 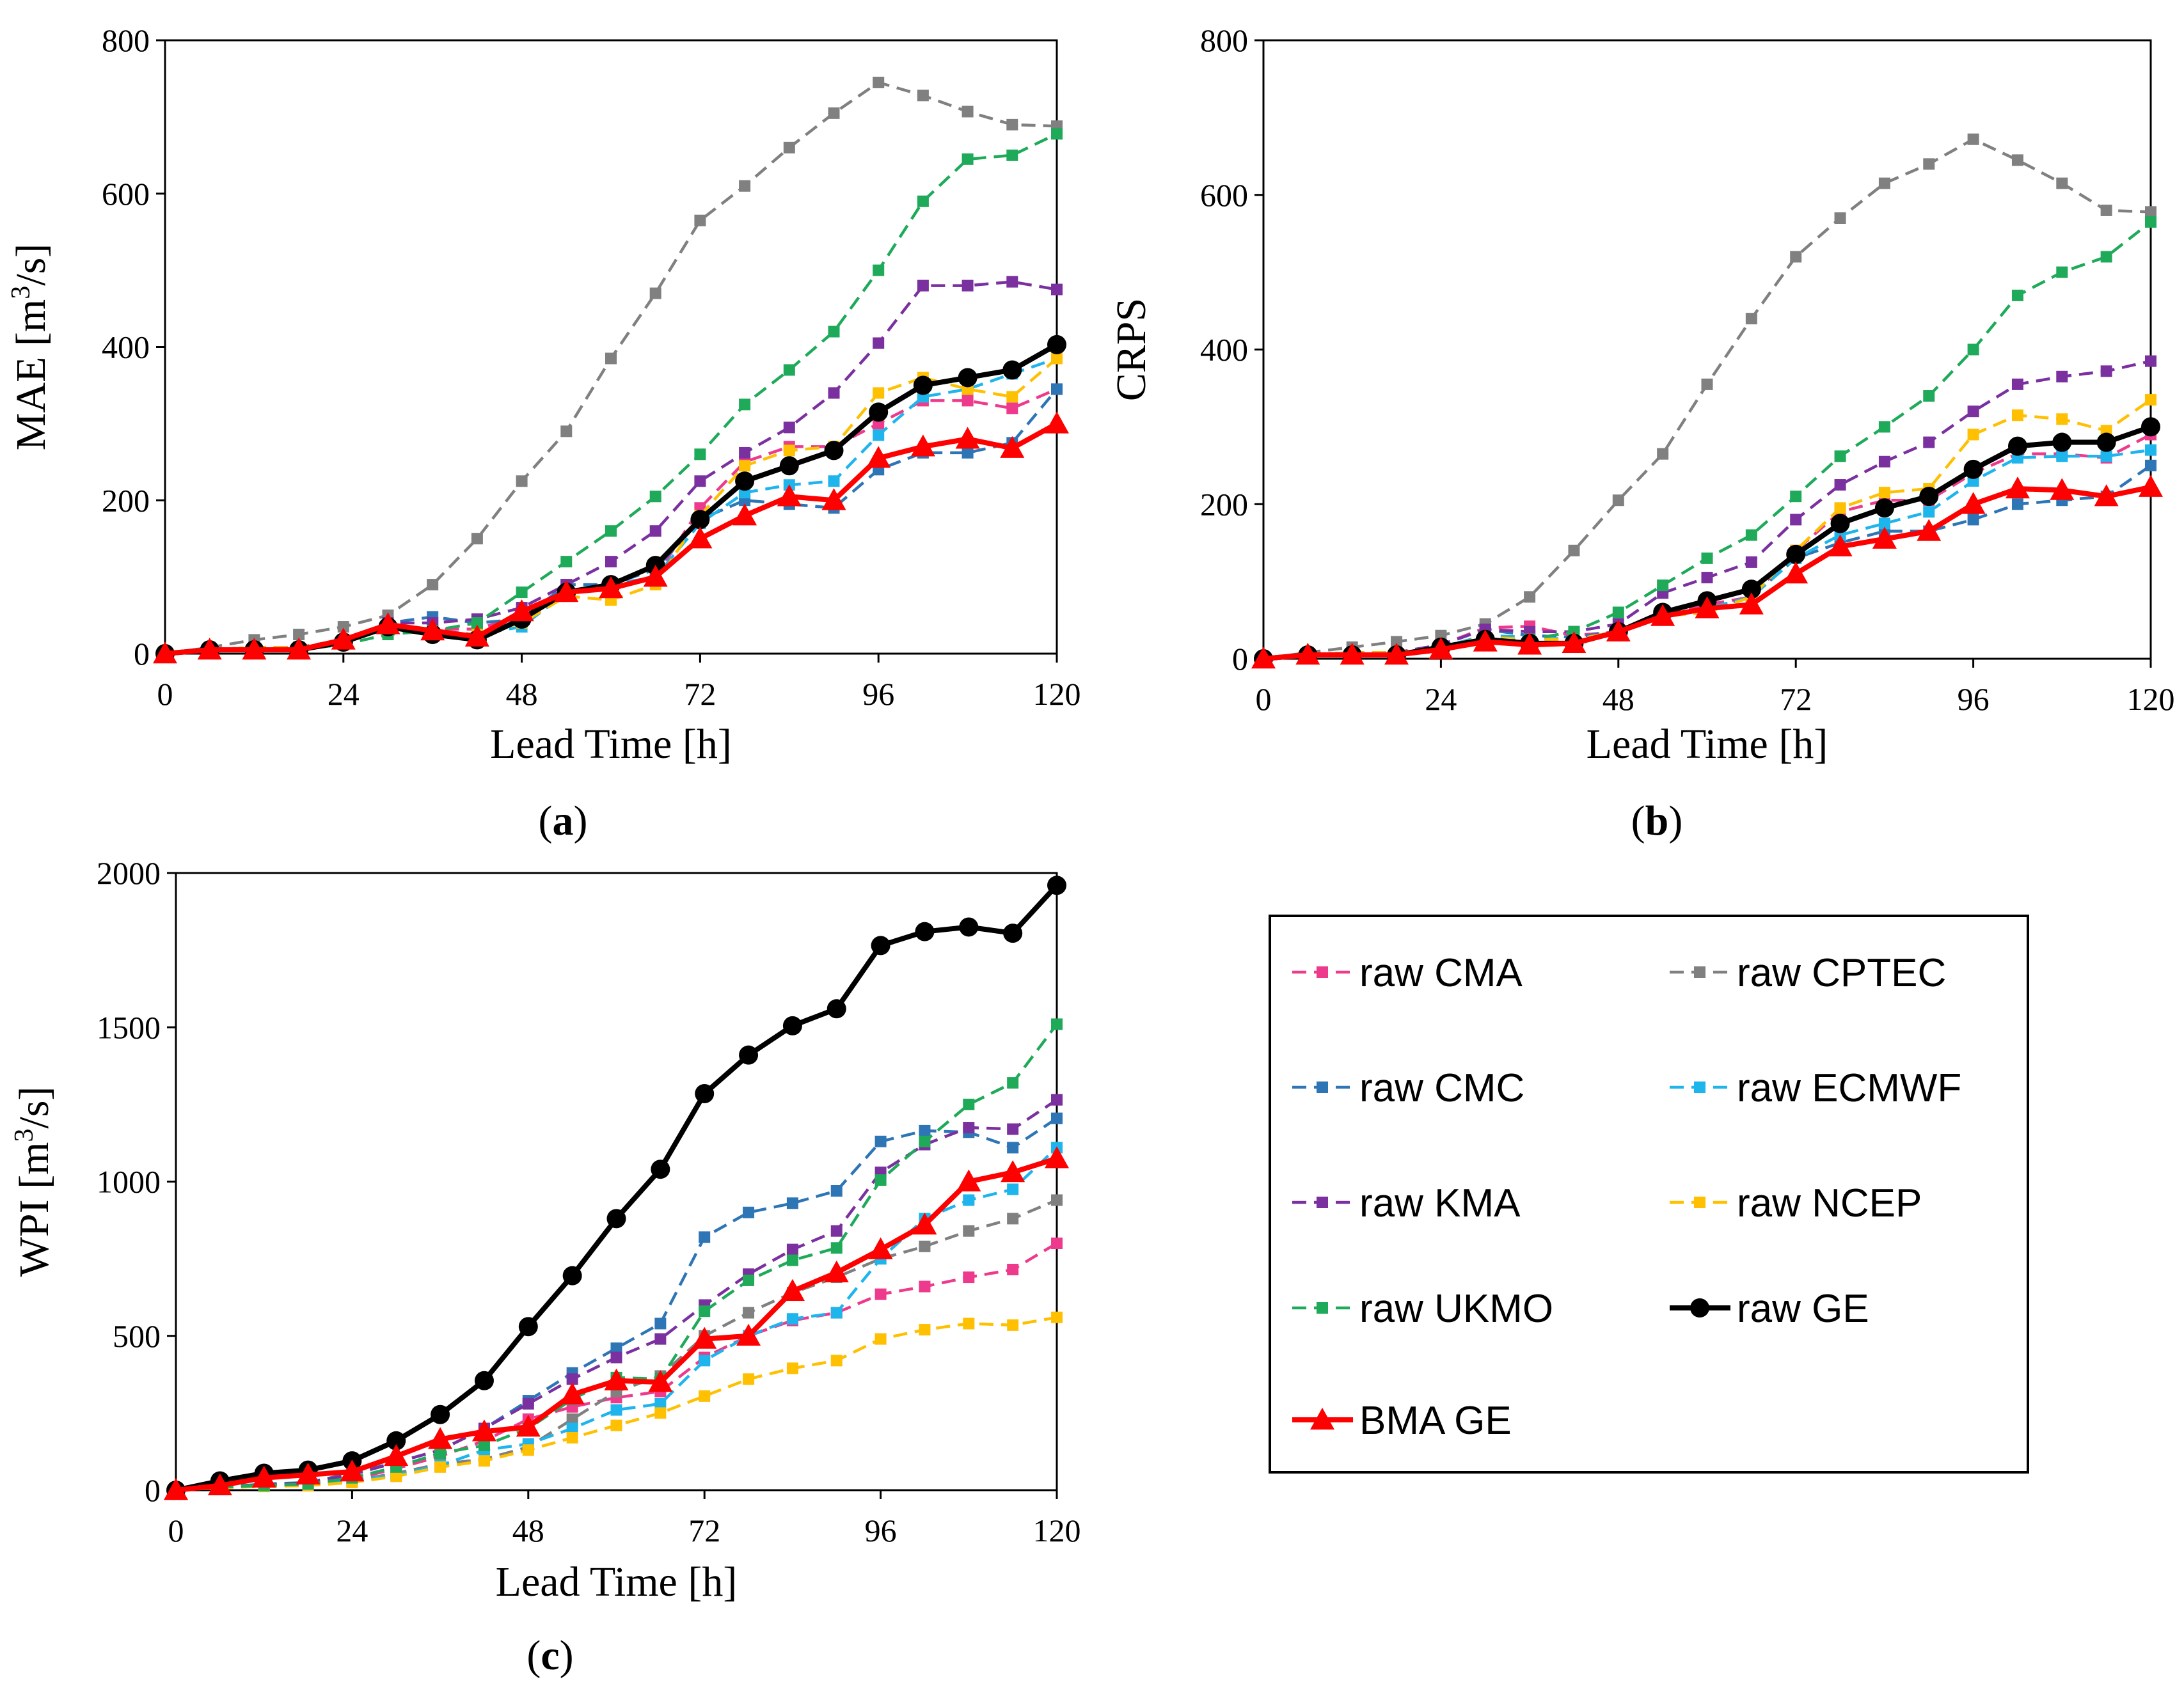 I want to click on series-line-raw-cptec, so click(x=611, y=368).